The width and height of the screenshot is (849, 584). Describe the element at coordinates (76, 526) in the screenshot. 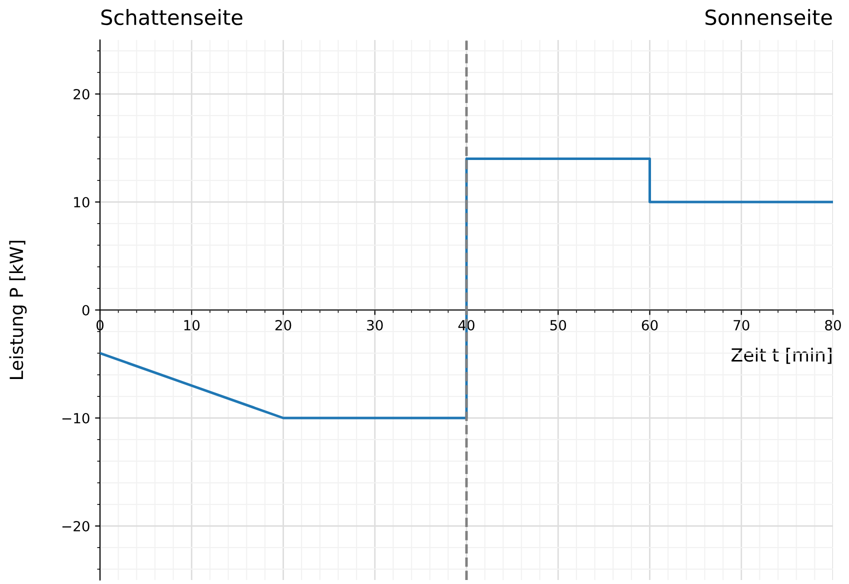

I see `y-tick-label: −20` at that location.